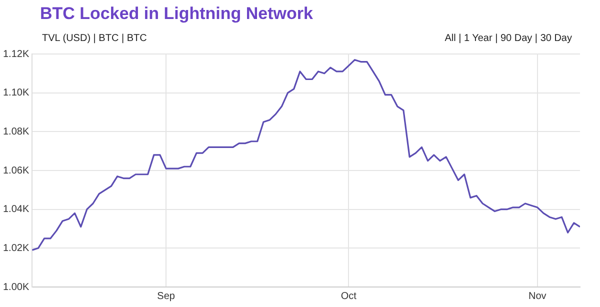 The image size is (600, 307). Describe the element at coordinates (94, 38) in the screenshot. I see `text: TVL (USD) | BTC | BTC` at that location.